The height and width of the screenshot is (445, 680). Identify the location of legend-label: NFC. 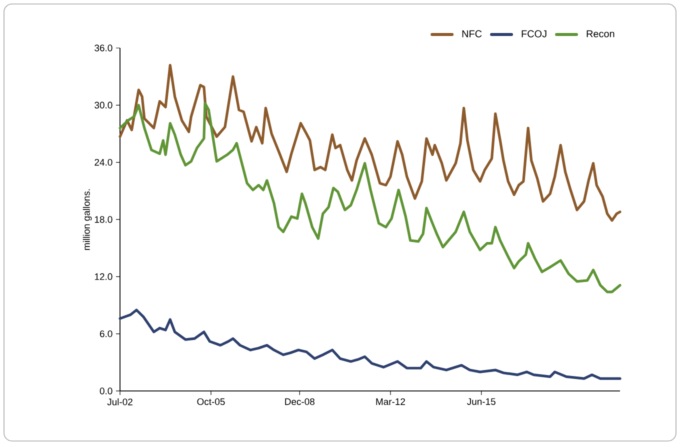
(472, 34).